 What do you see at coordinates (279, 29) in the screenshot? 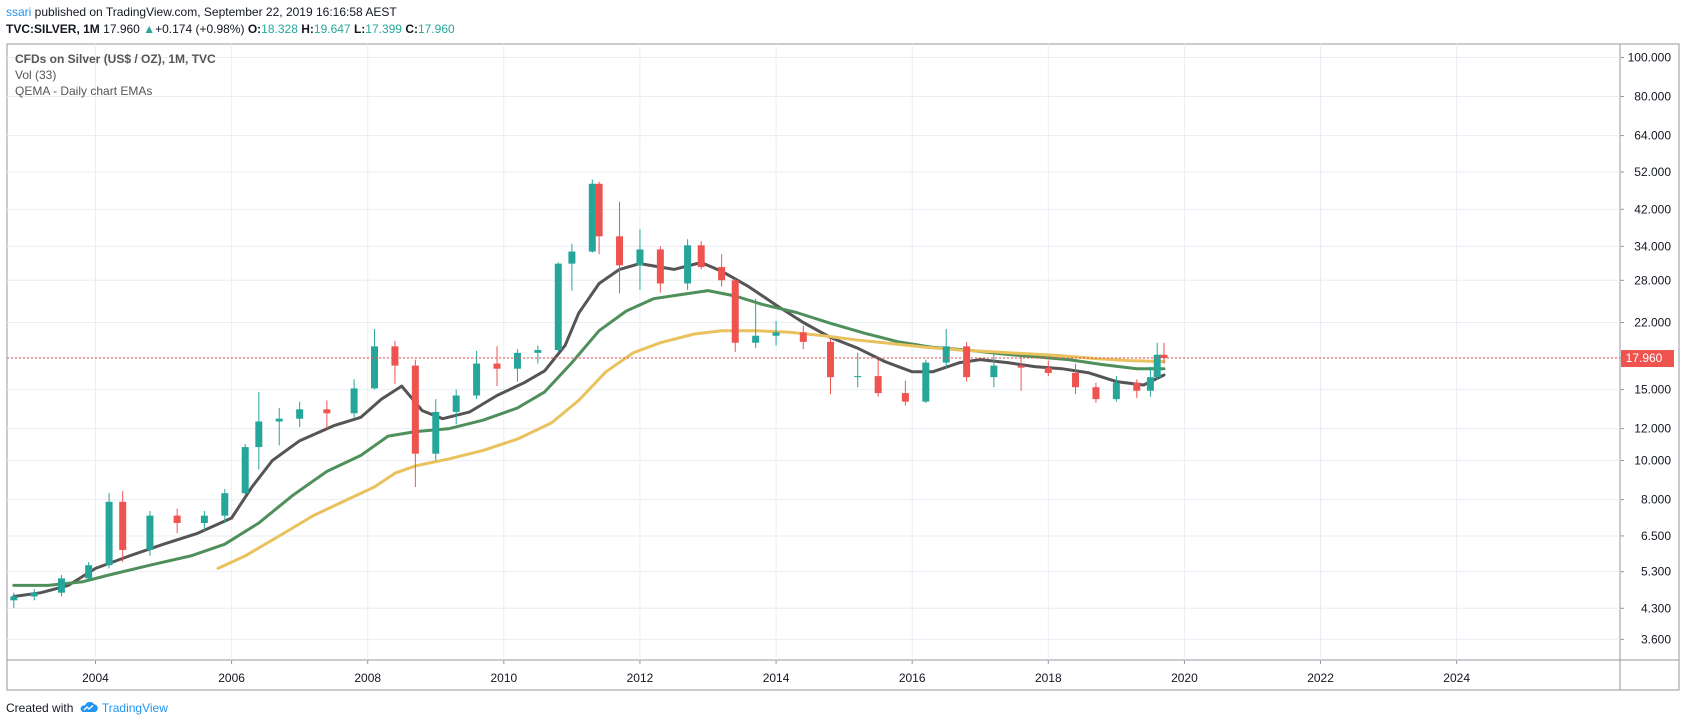
I see `open-value: 18.328` at bounding box center [279, 29].